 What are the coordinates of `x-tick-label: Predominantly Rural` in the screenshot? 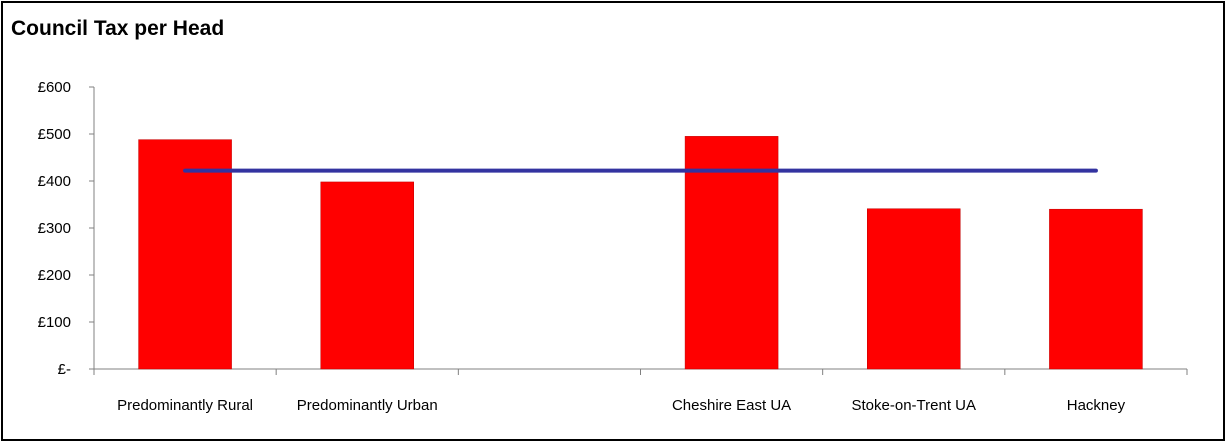 It's located at (185, 405).